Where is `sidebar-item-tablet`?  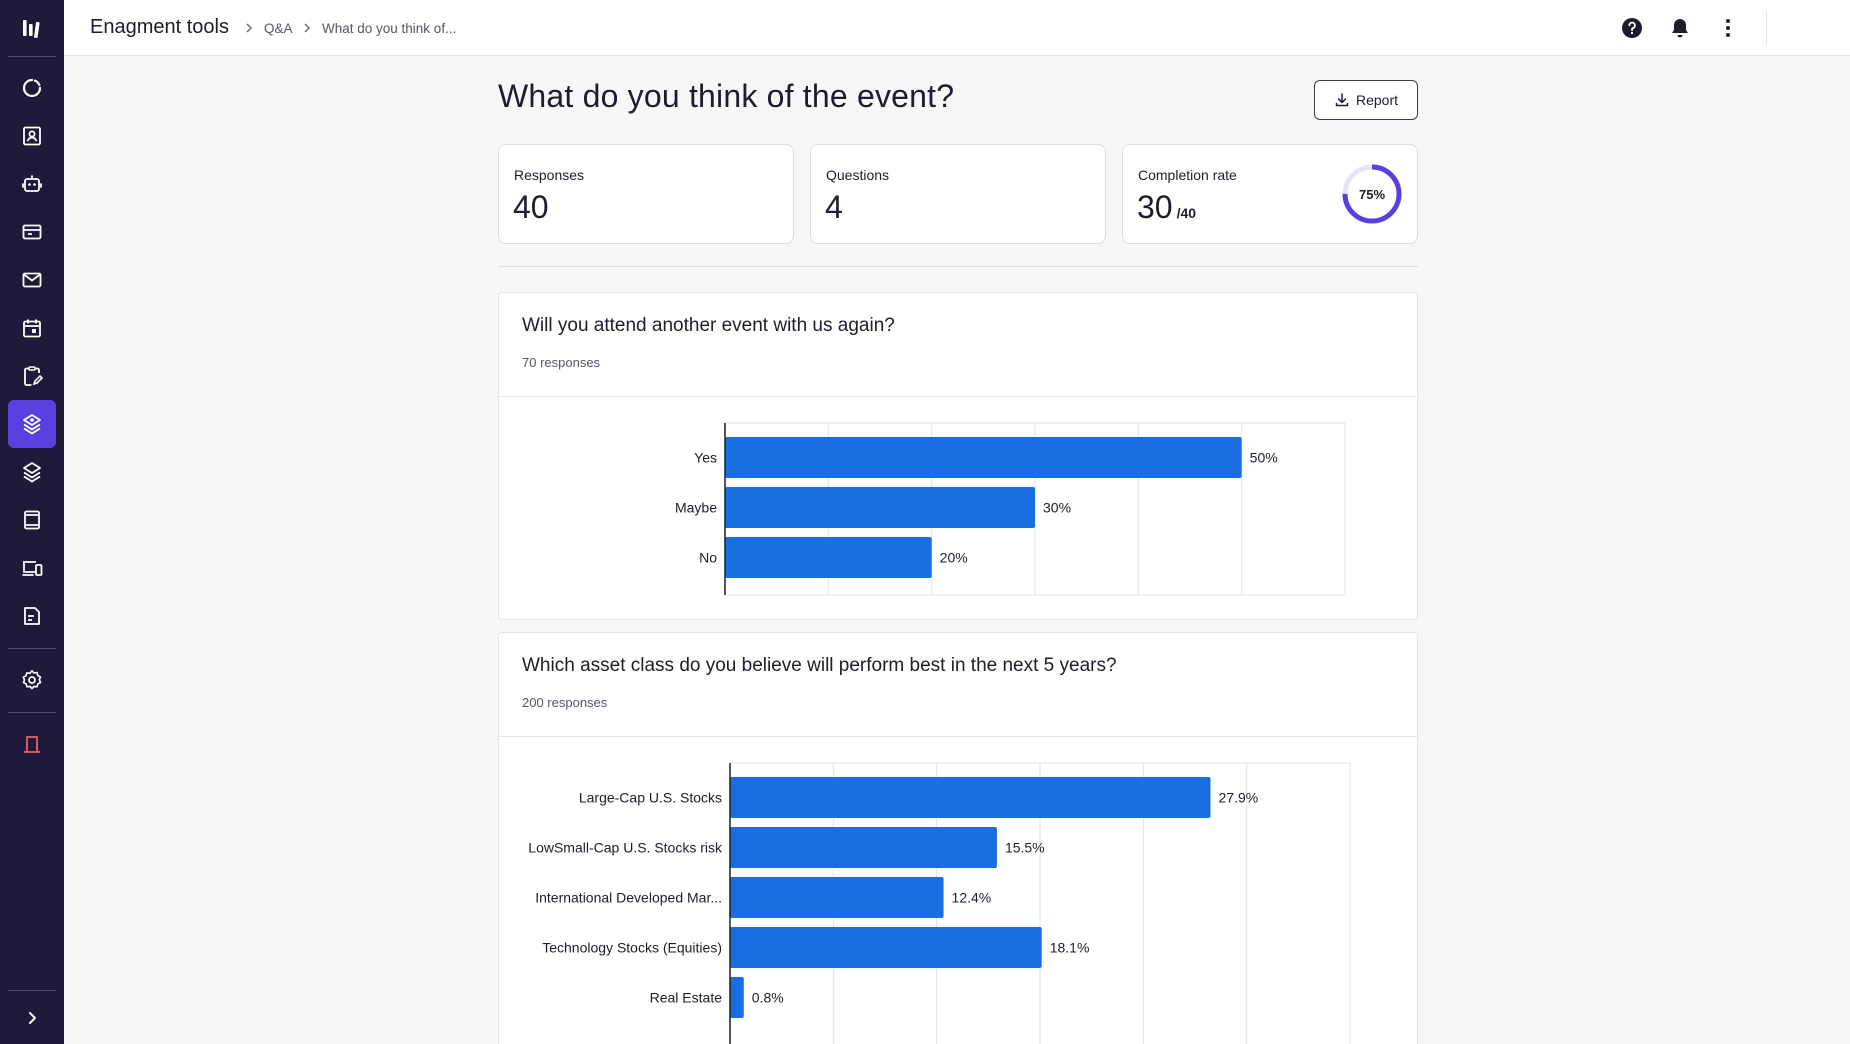 sidebar-item-tablet is located at coordinates (32, 520).